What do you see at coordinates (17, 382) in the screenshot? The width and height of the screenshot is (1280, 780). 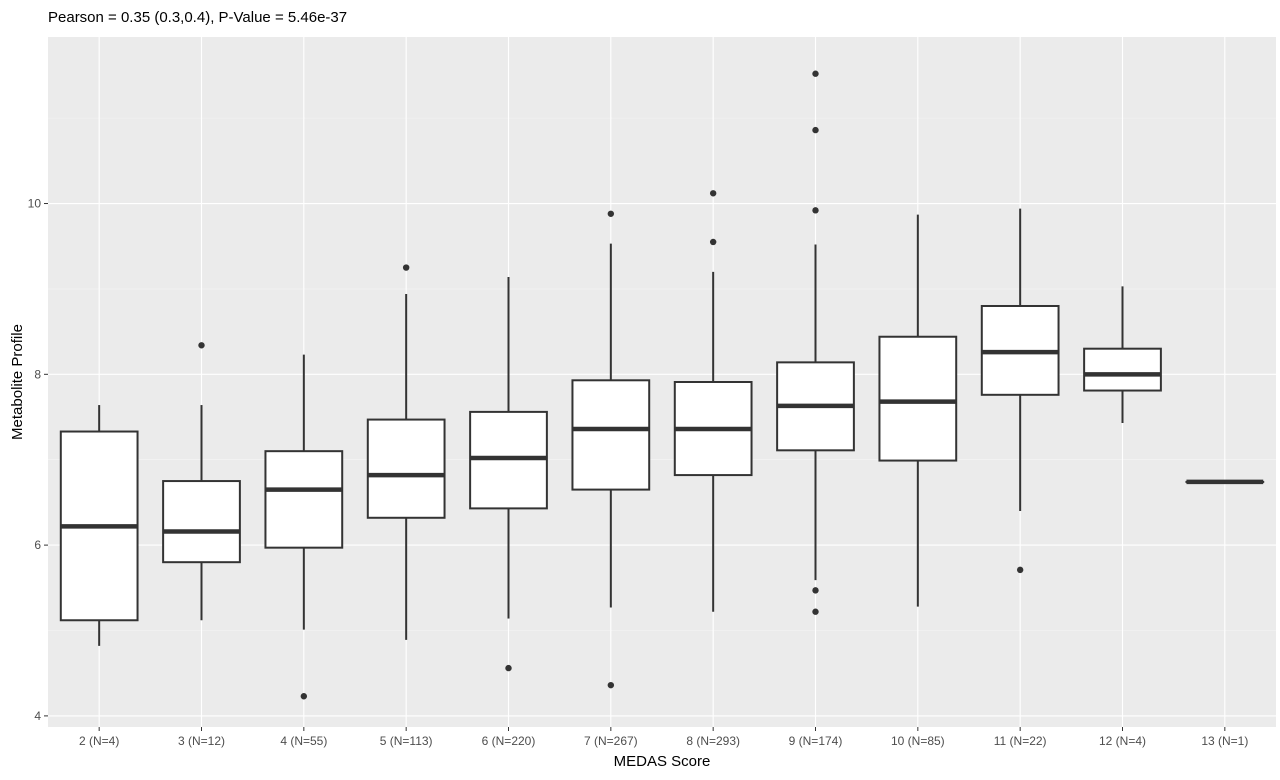 I see `y-axis-title: Metabolite Profile` at bounding box center [17, 382].